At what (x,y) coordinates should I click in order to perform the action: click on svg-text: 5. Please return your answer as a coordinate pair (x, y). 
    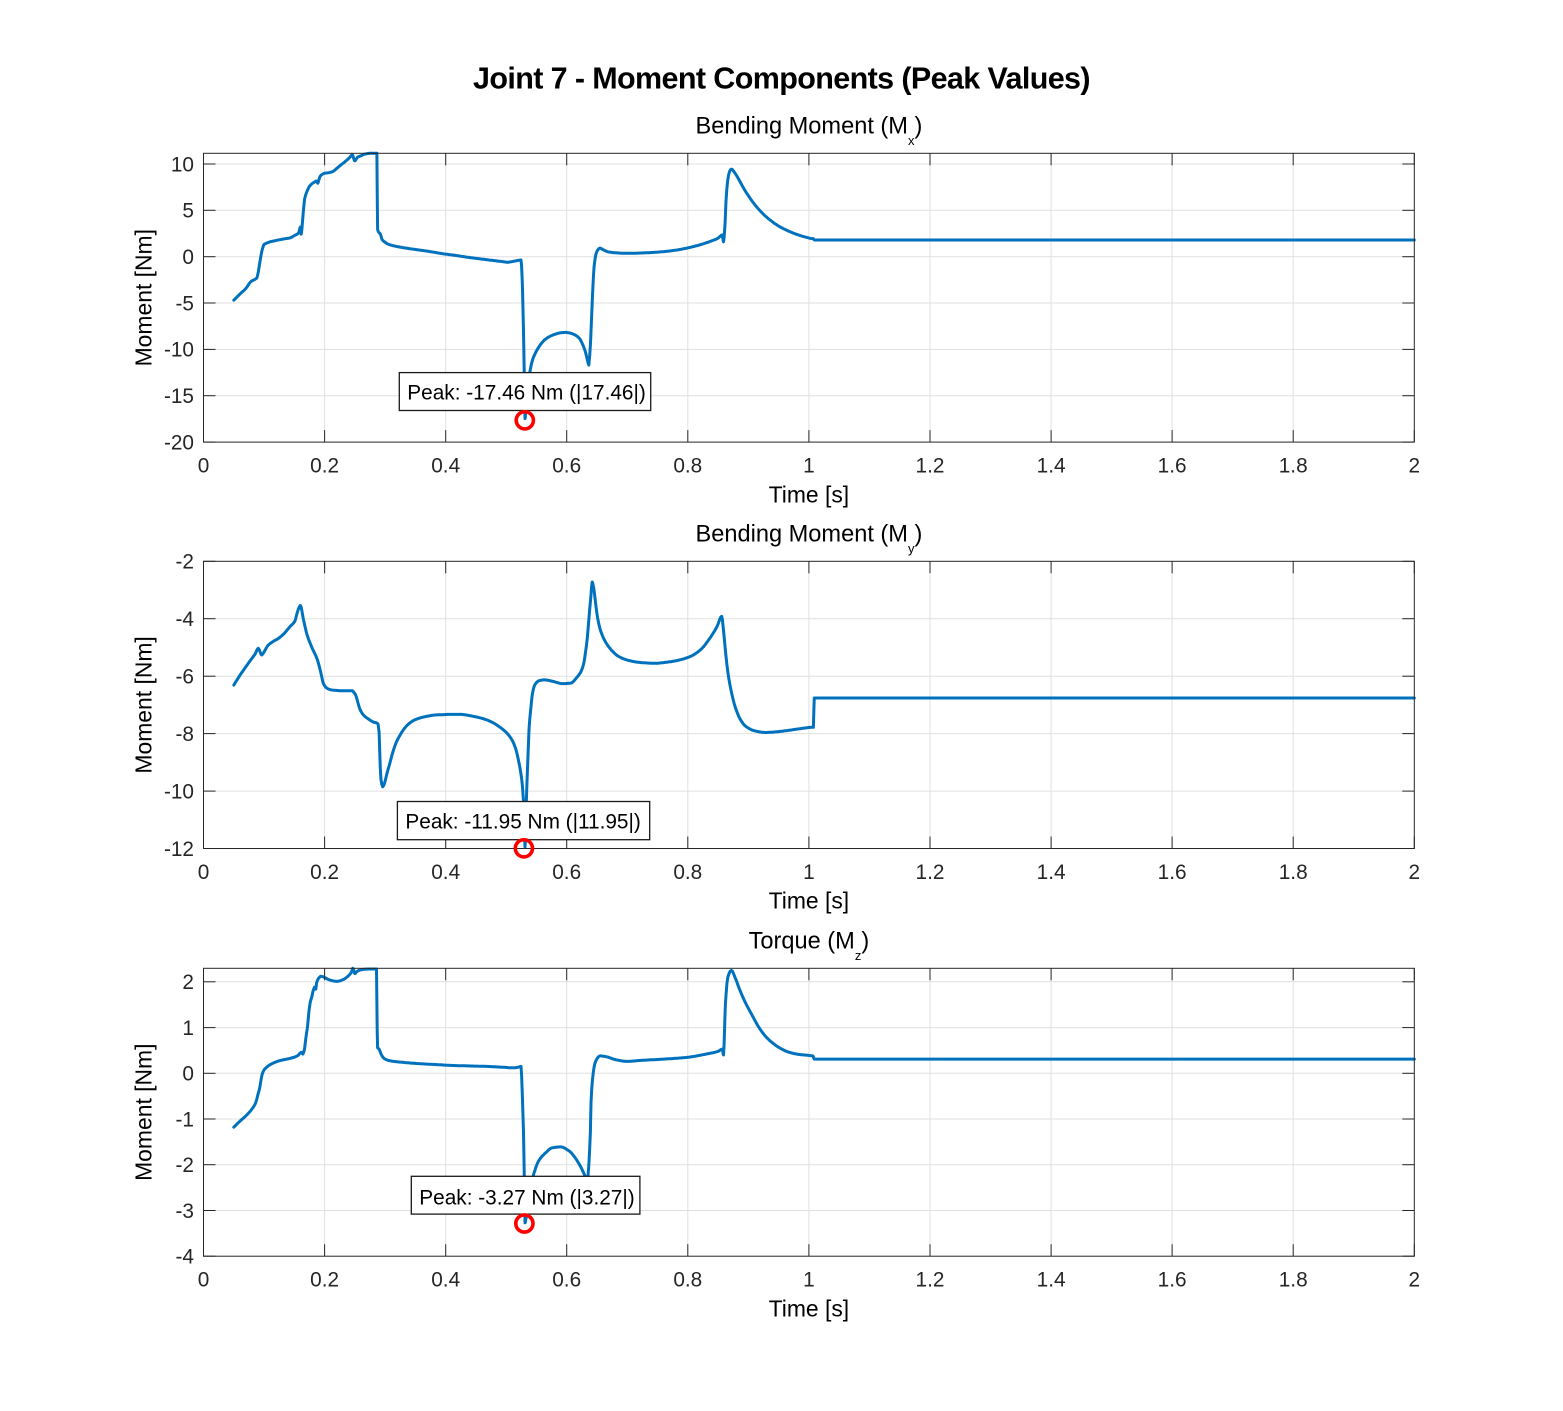
    Looking at the image, I should click on (188, 211).